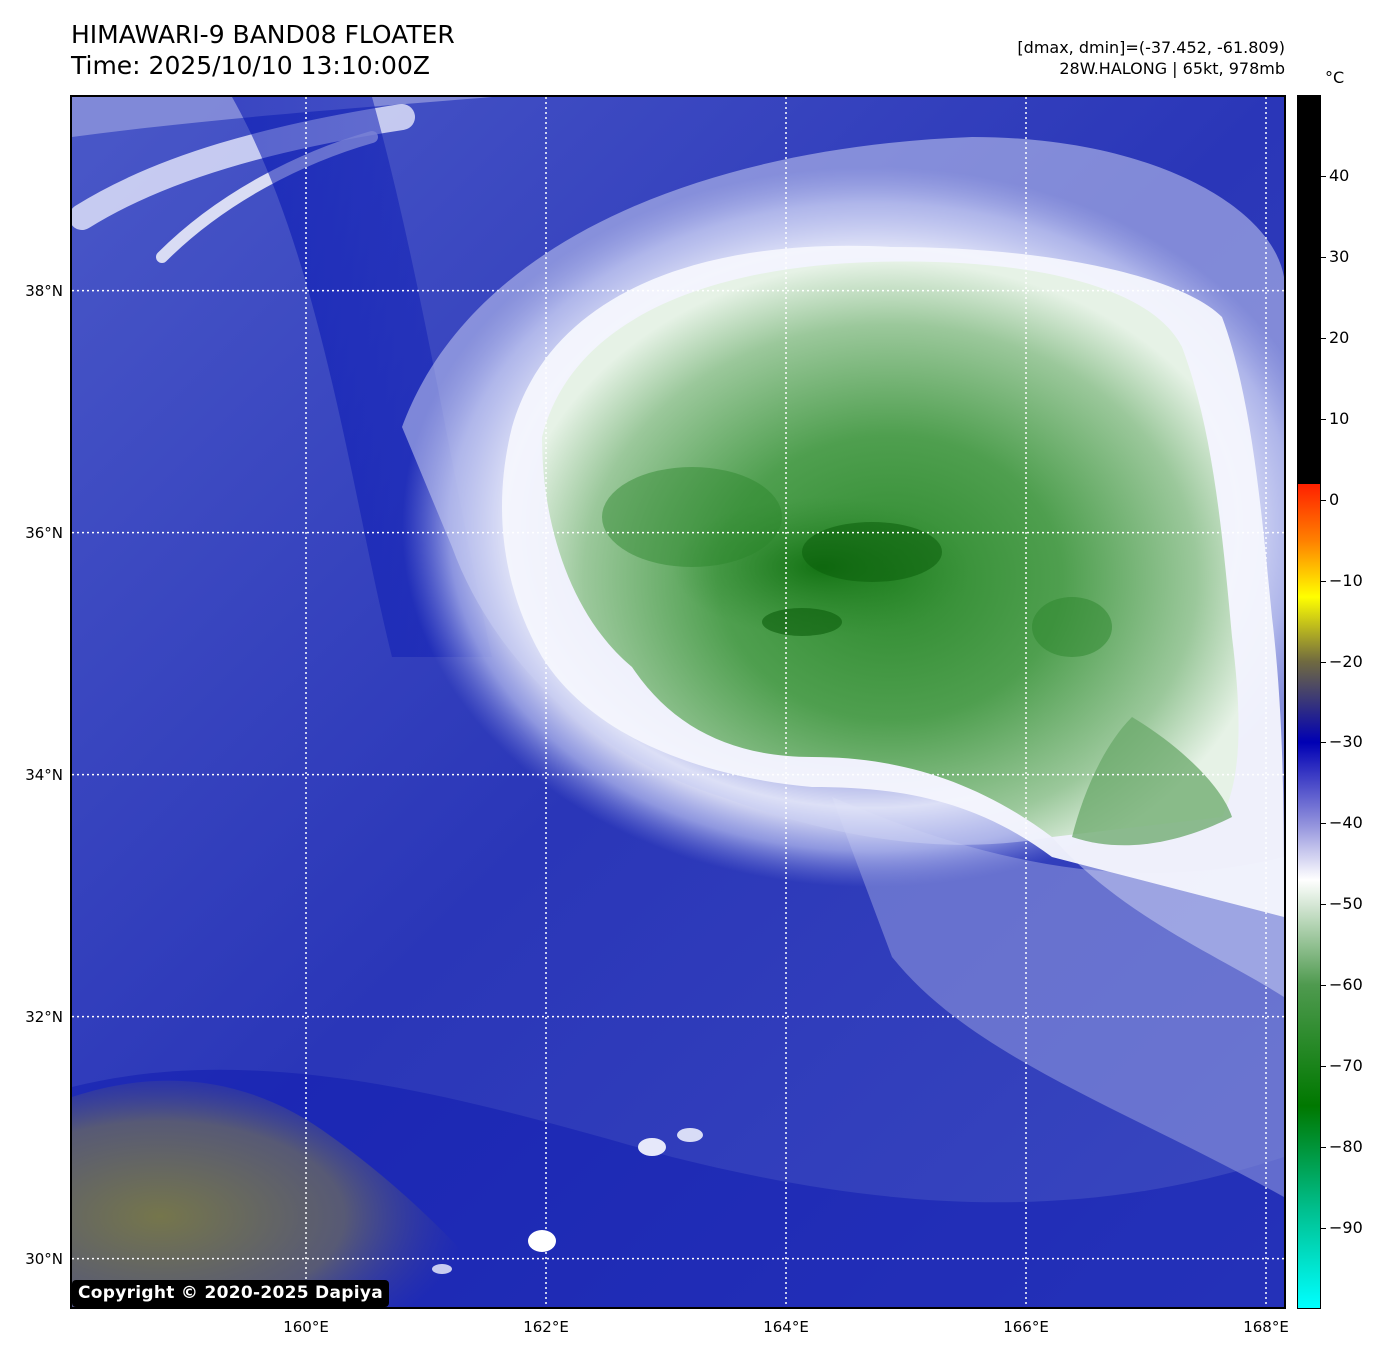 The image size is (1389, 1359). I want to click on storm-info-text: 28W.HALONG | 65kt, 978mb, so click(1172, 68).